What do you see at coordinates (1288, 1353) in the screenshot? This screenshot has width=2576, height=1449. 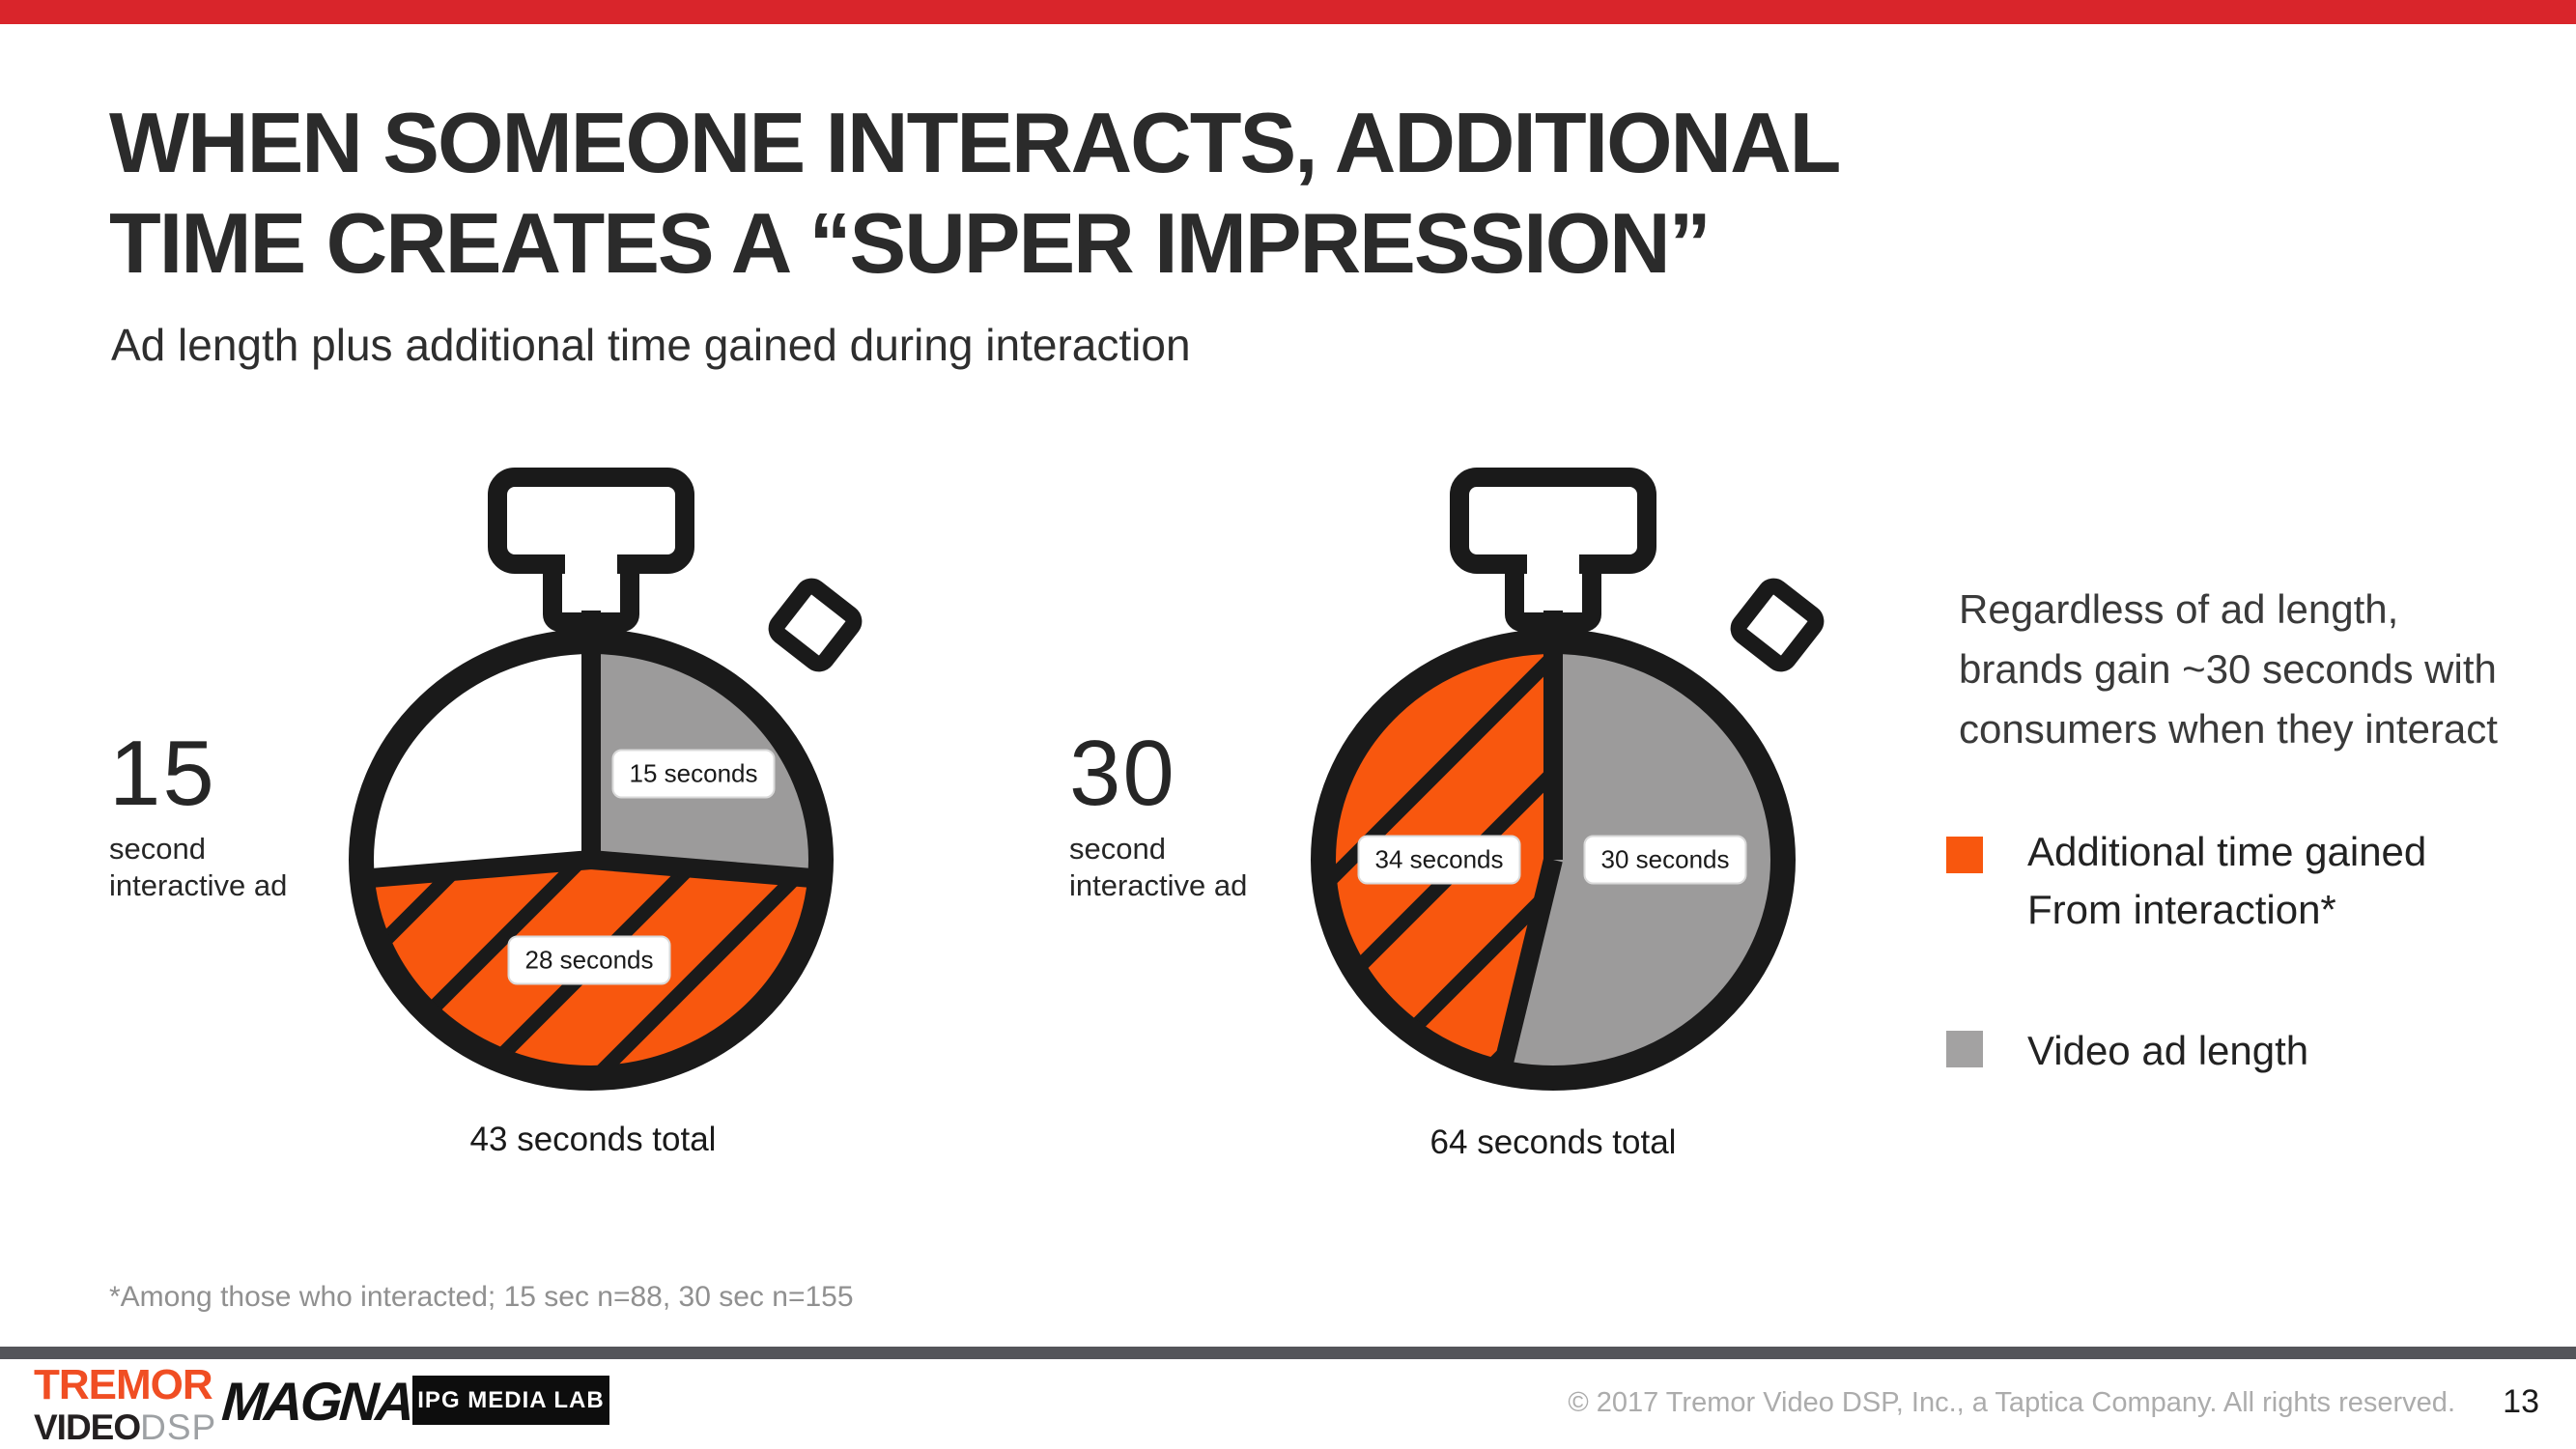 I see `footer-divider-bar` at bounding box center [1288, 1353].